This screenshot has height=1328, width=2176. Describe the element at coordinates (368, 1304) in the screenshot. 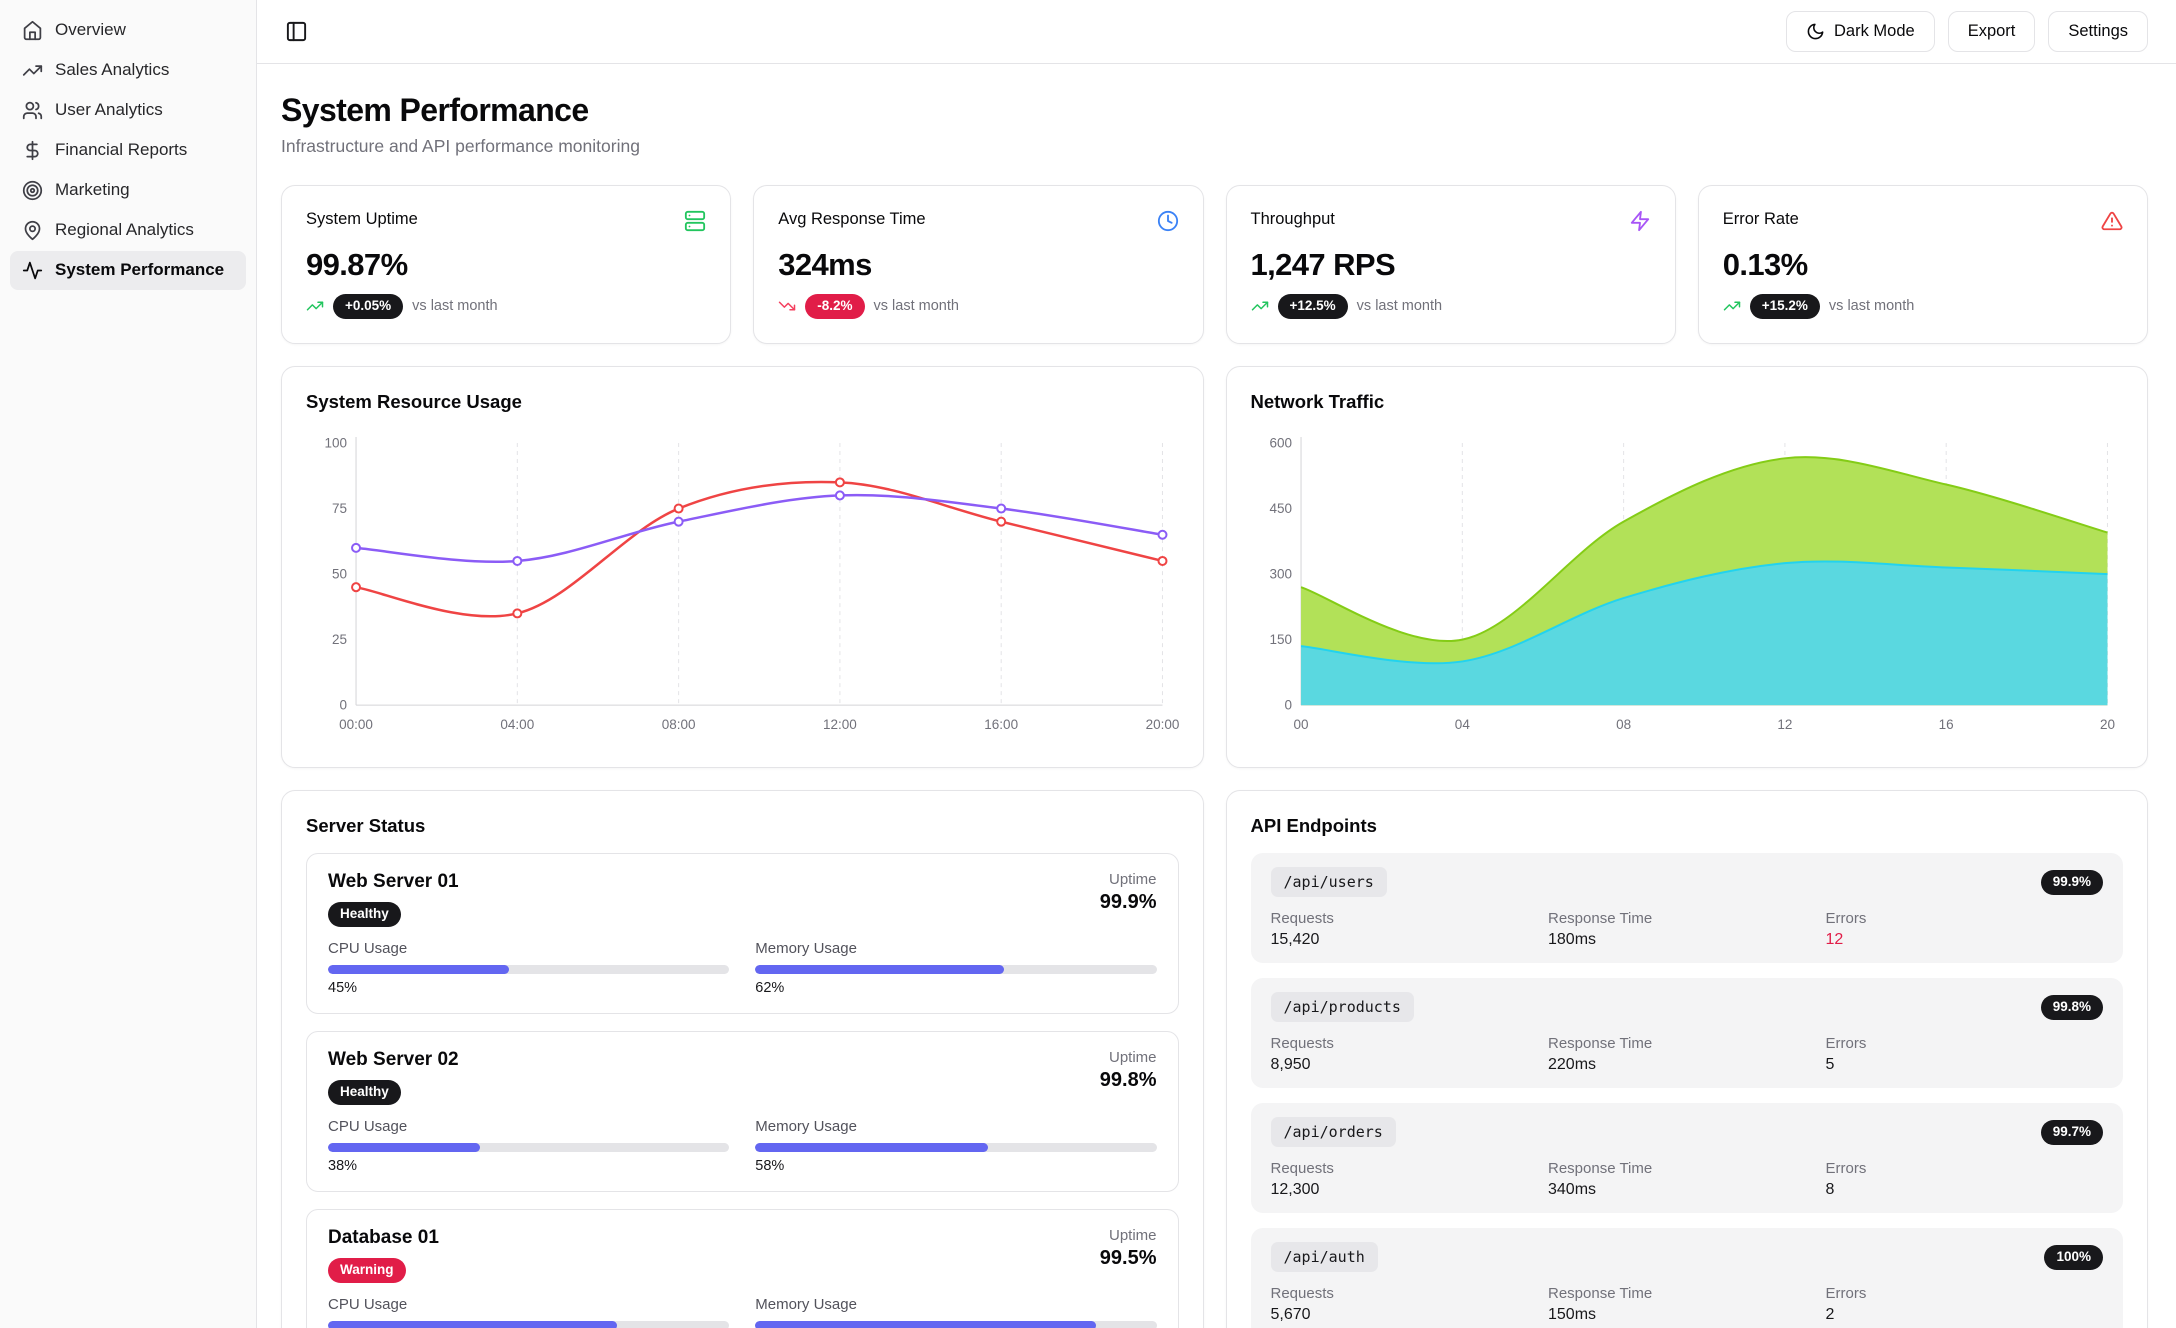

I see `cpu-usage-label: CPU Usage` at that location.